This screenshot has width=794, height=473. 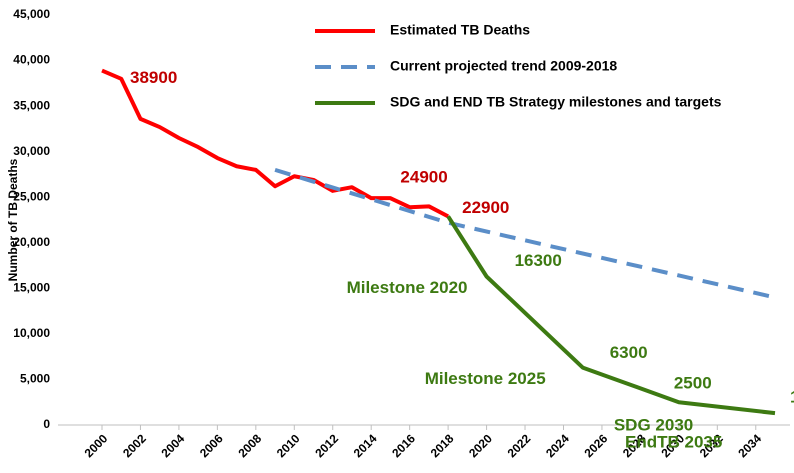 I want to click on y-tick-label: 10,000, so click(x=31, y=333).